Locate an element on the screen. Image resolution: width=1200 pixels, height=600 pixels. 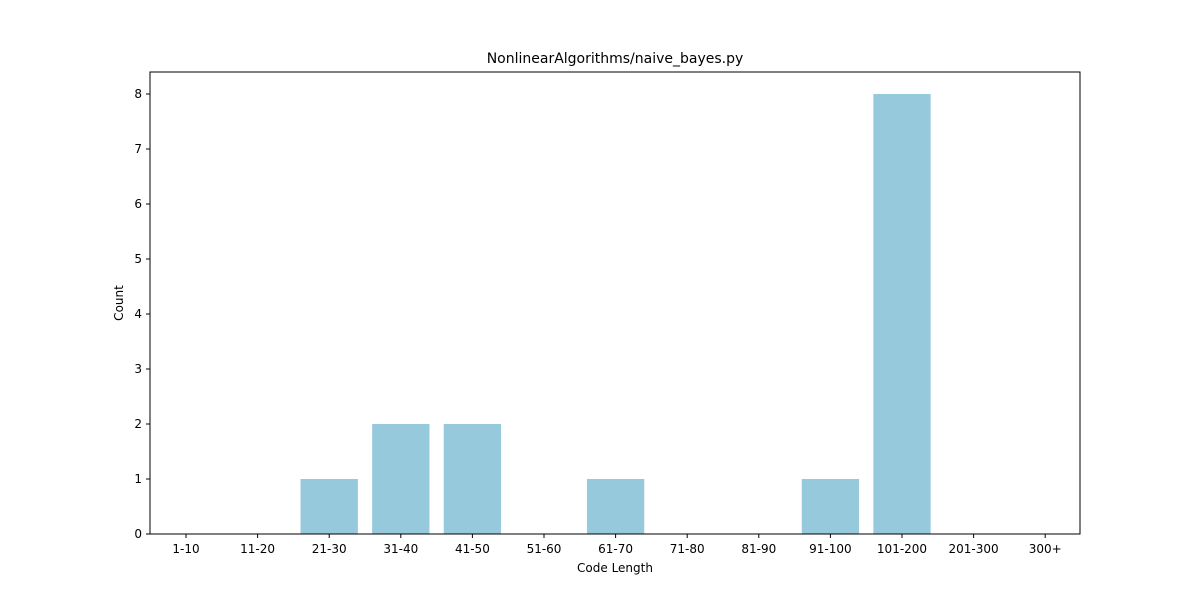
y-tick-label: 5 is located at coordinates (138, 259).